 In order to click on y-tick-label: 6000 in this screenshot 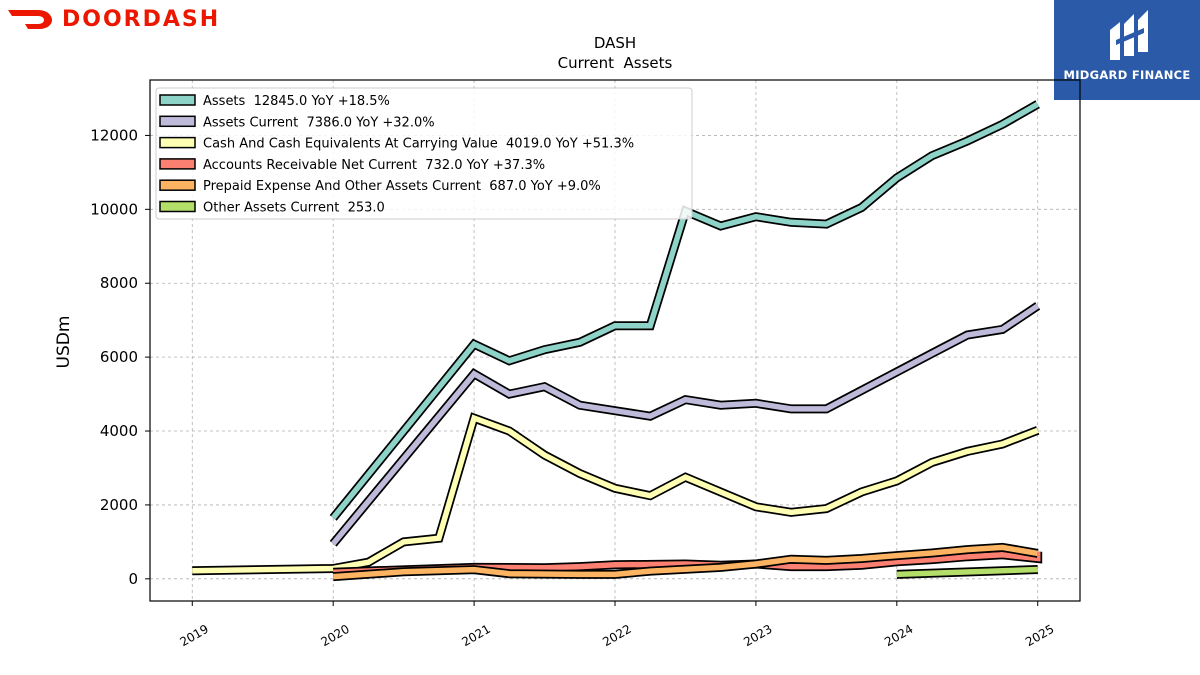, I will do `click(119, 357)`.